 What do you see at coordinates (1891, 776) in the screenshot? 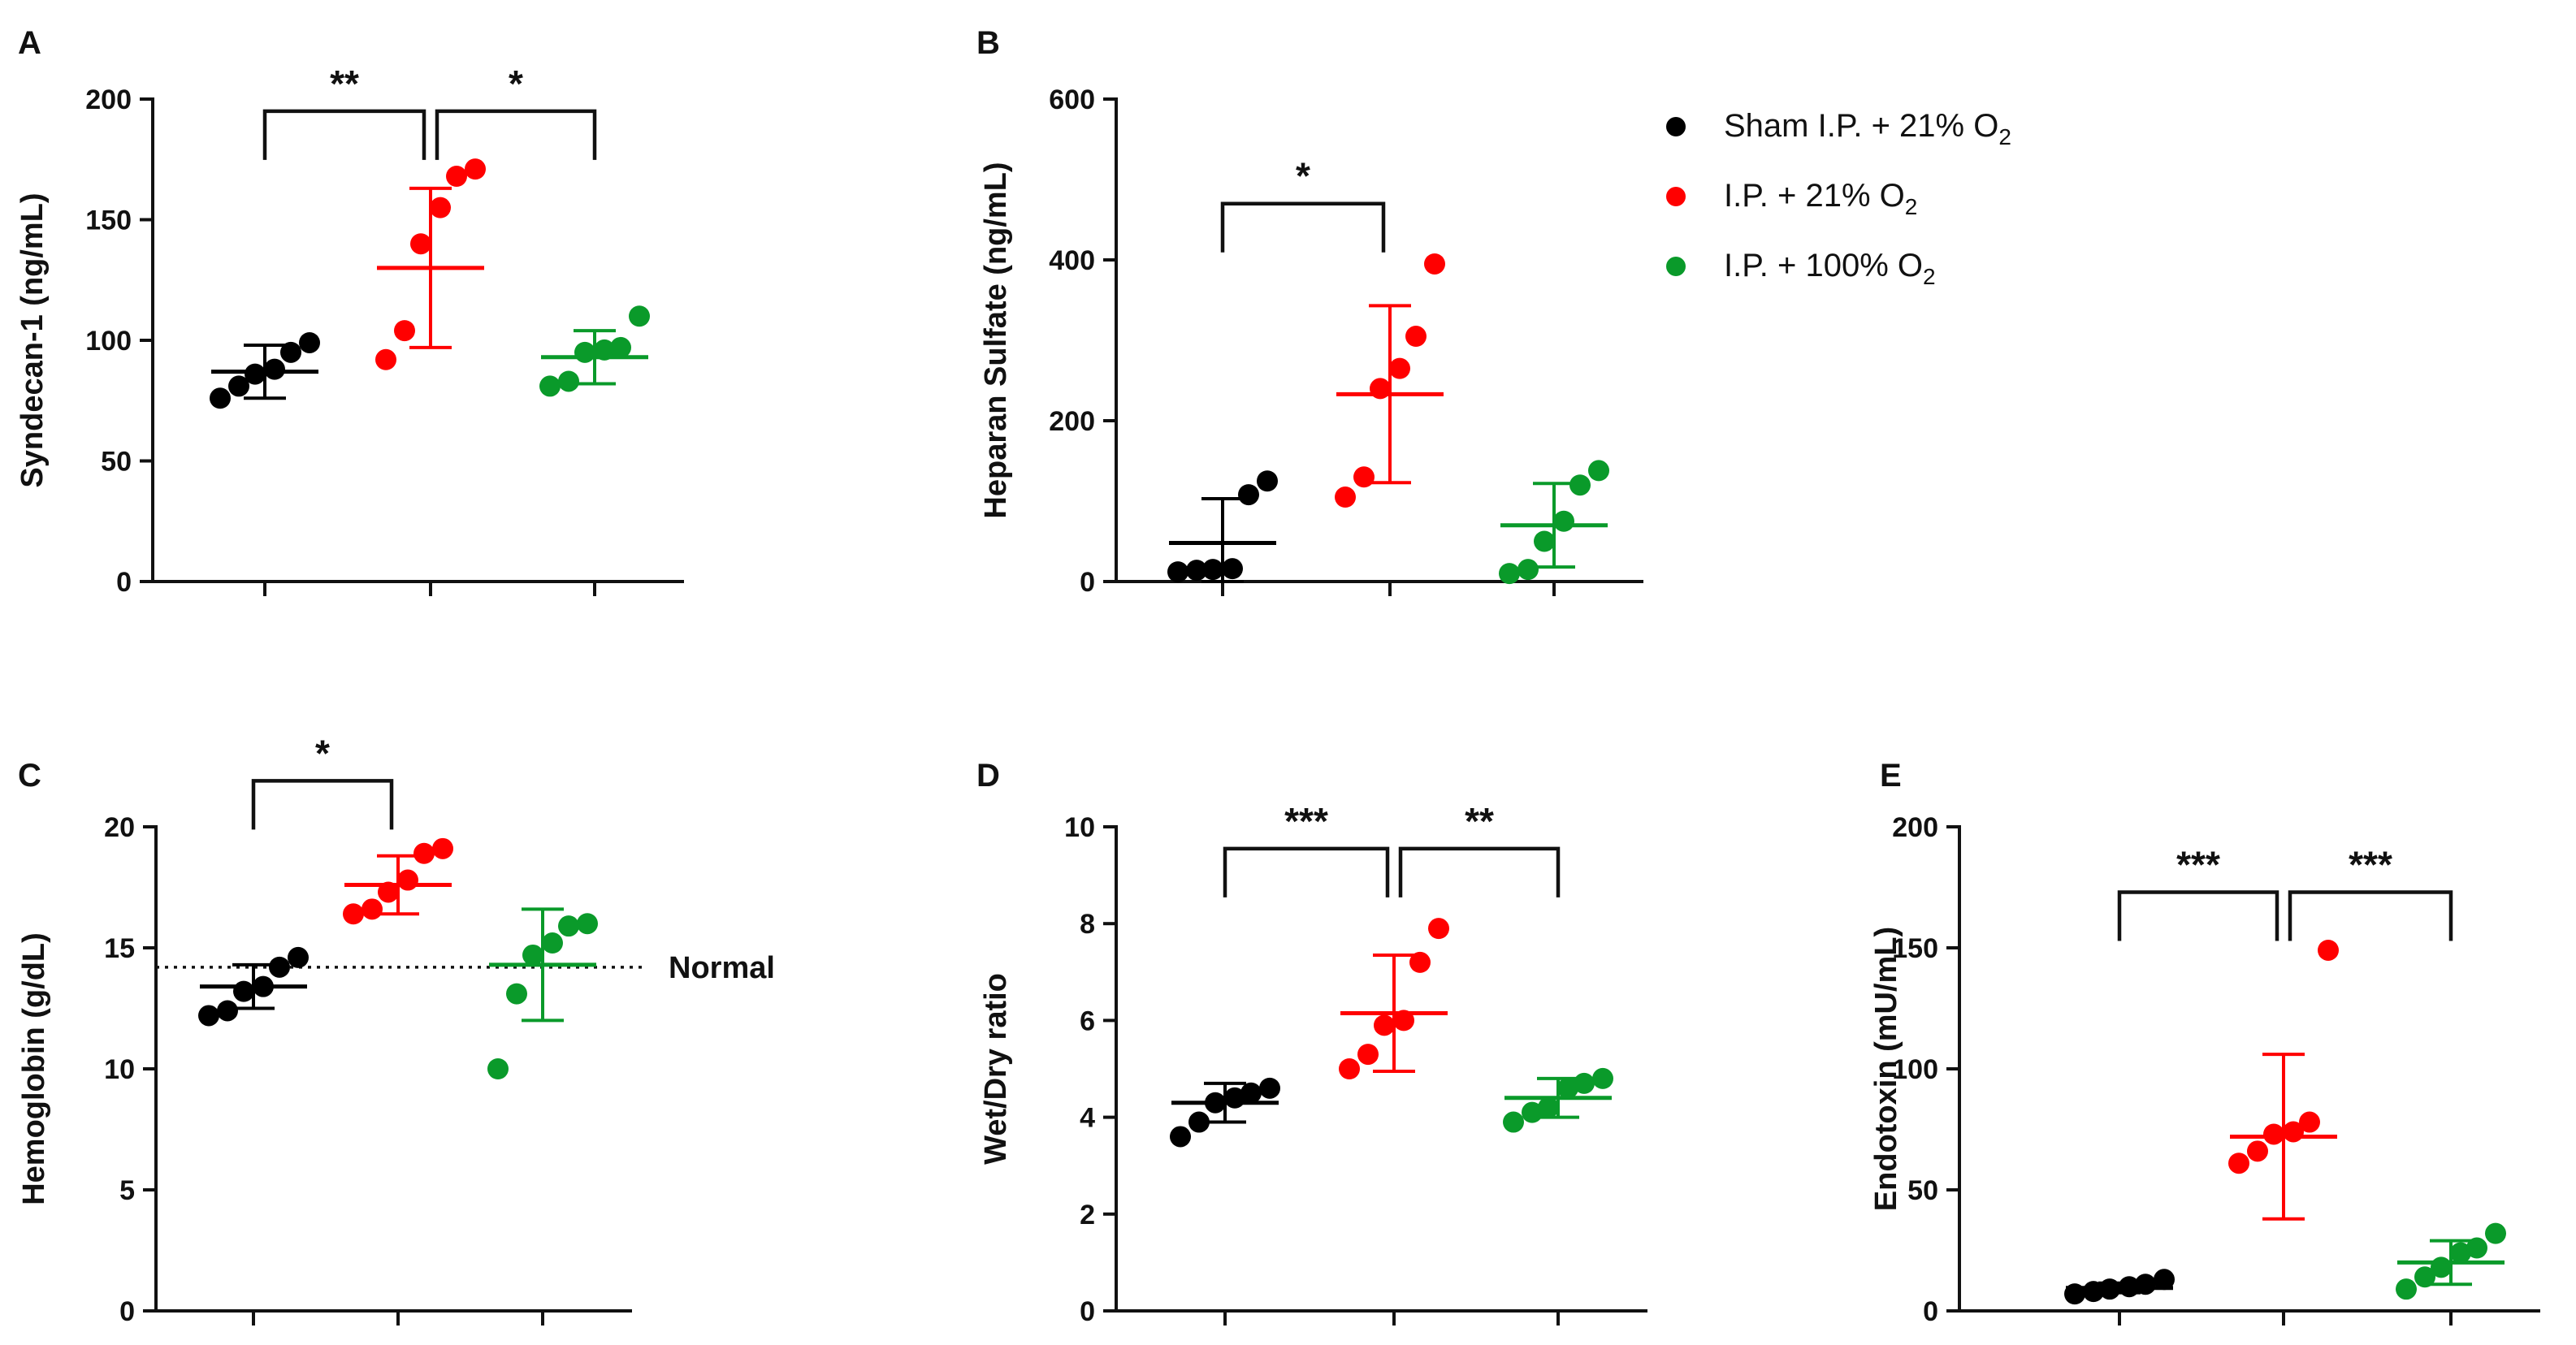
I see `panel-letter: E` at bounding box center [1891, 776].